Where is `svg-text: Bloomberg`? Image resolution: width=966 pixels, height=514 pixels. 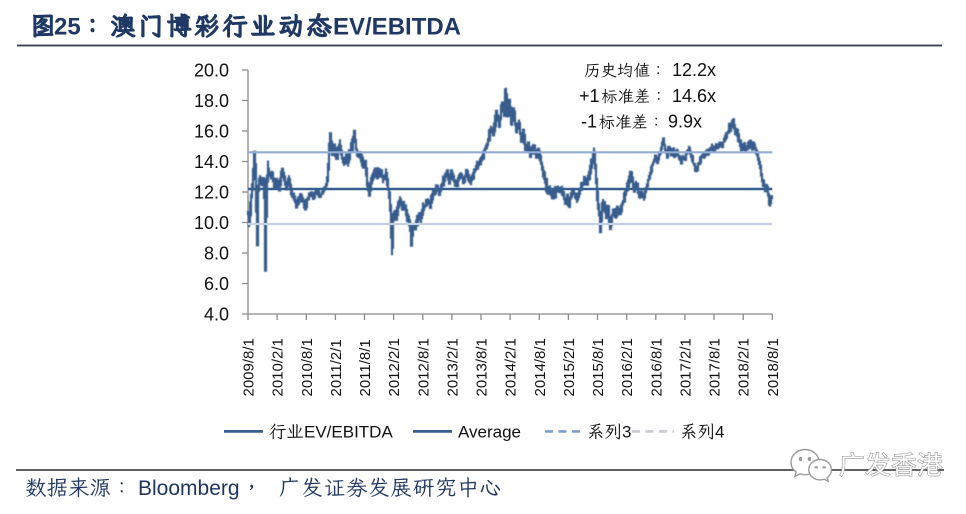
svg-text: Bloomberg is located at coordinates (189, 488).